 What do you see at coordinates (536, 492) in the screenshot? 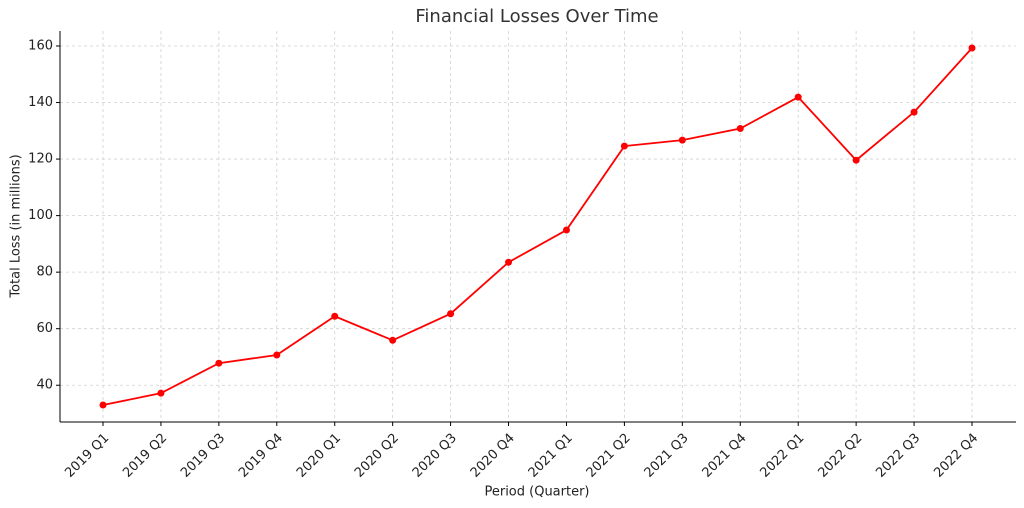
I see `x-axis-label: Period (Quarter)` at bounding box center [536, 492].